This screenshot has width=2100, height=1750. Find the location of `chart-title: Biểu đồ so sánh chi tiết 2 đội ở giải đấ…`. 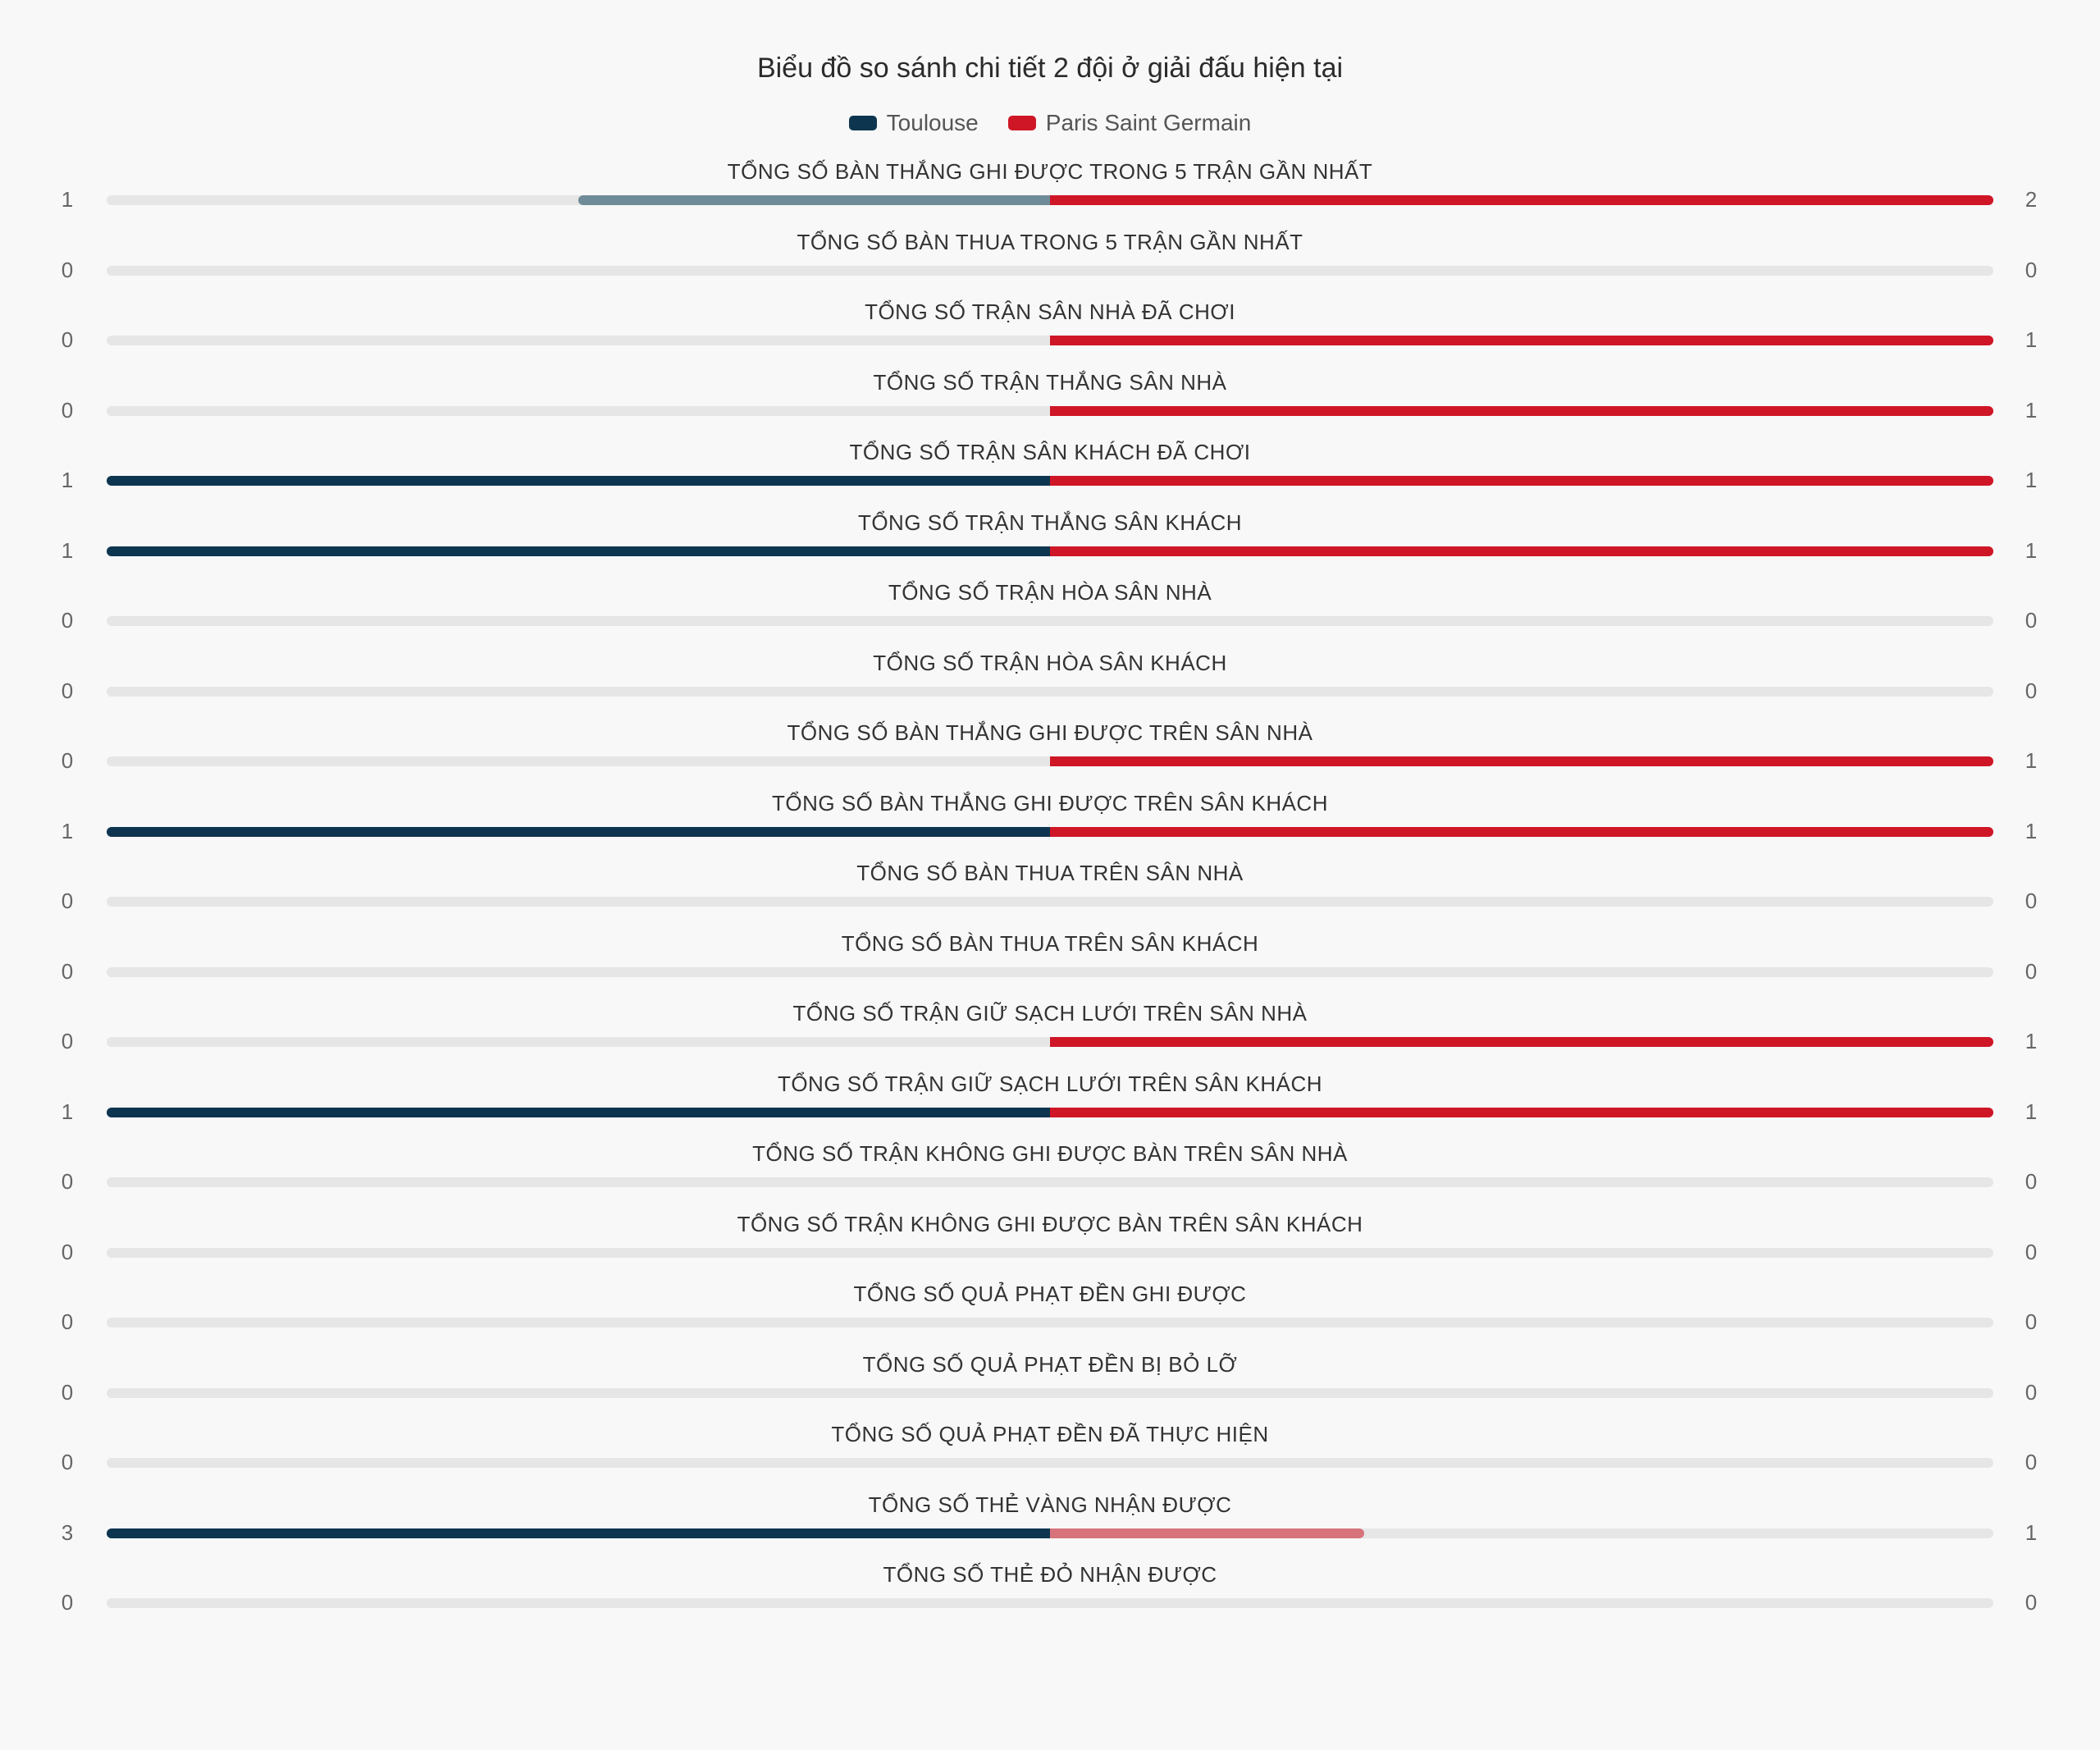

chart-title: Biểu đồ so sánh chi tiết 2 đội ở giải đấ… is located at coordinates (1050, 68).